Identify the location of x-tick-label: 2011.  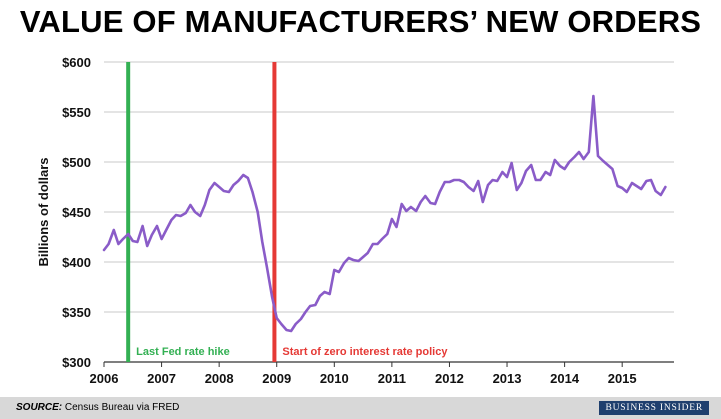
(392, 378).